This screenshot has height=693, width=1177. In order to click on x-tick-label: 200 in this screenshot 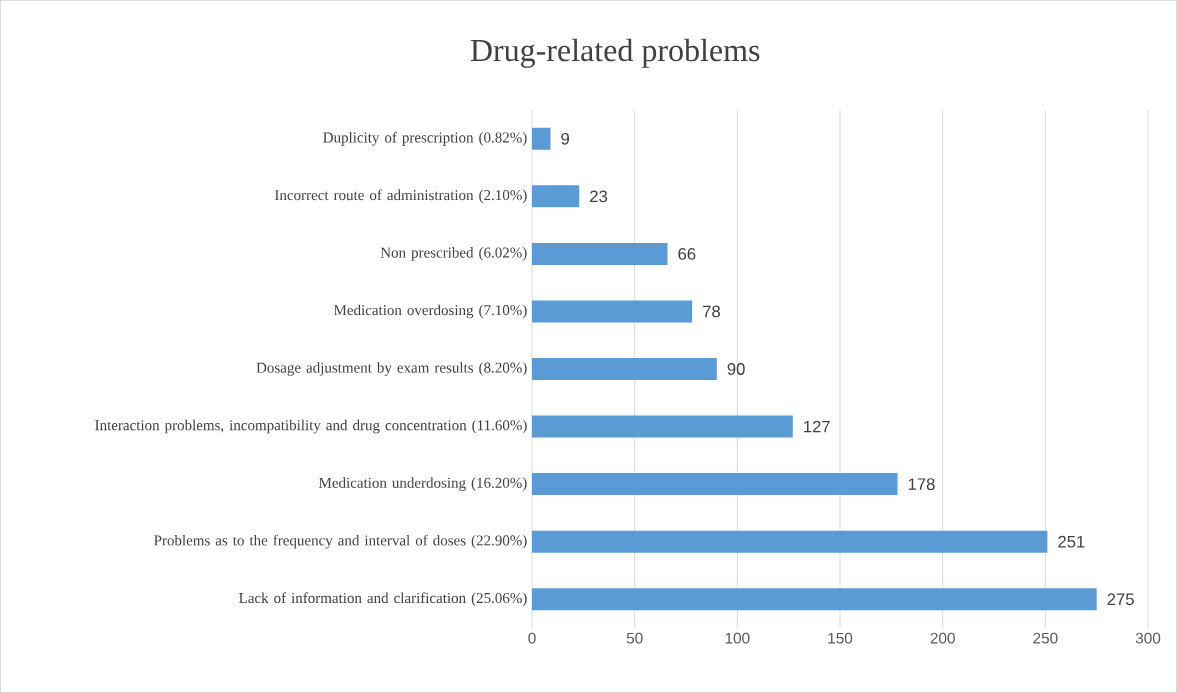, I will do `click(942, 638)`.